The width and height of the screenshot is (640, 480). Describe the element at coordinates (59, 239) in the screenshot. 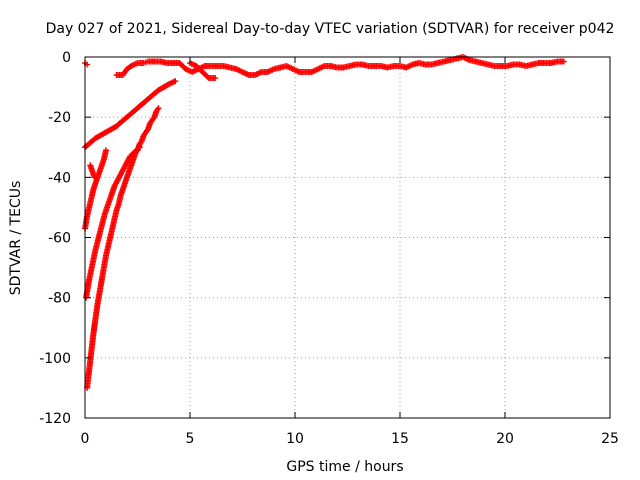

I see `y-tick-label: -60` at that location.